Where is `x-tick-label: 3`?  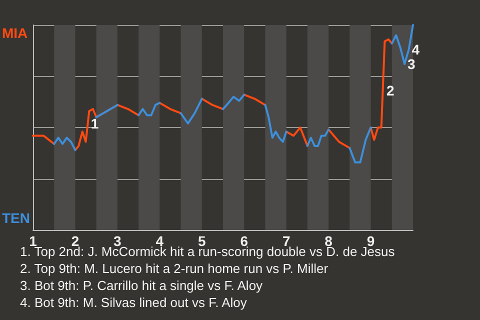 x-tick-label: 3 is located at coordinates (118, 241).